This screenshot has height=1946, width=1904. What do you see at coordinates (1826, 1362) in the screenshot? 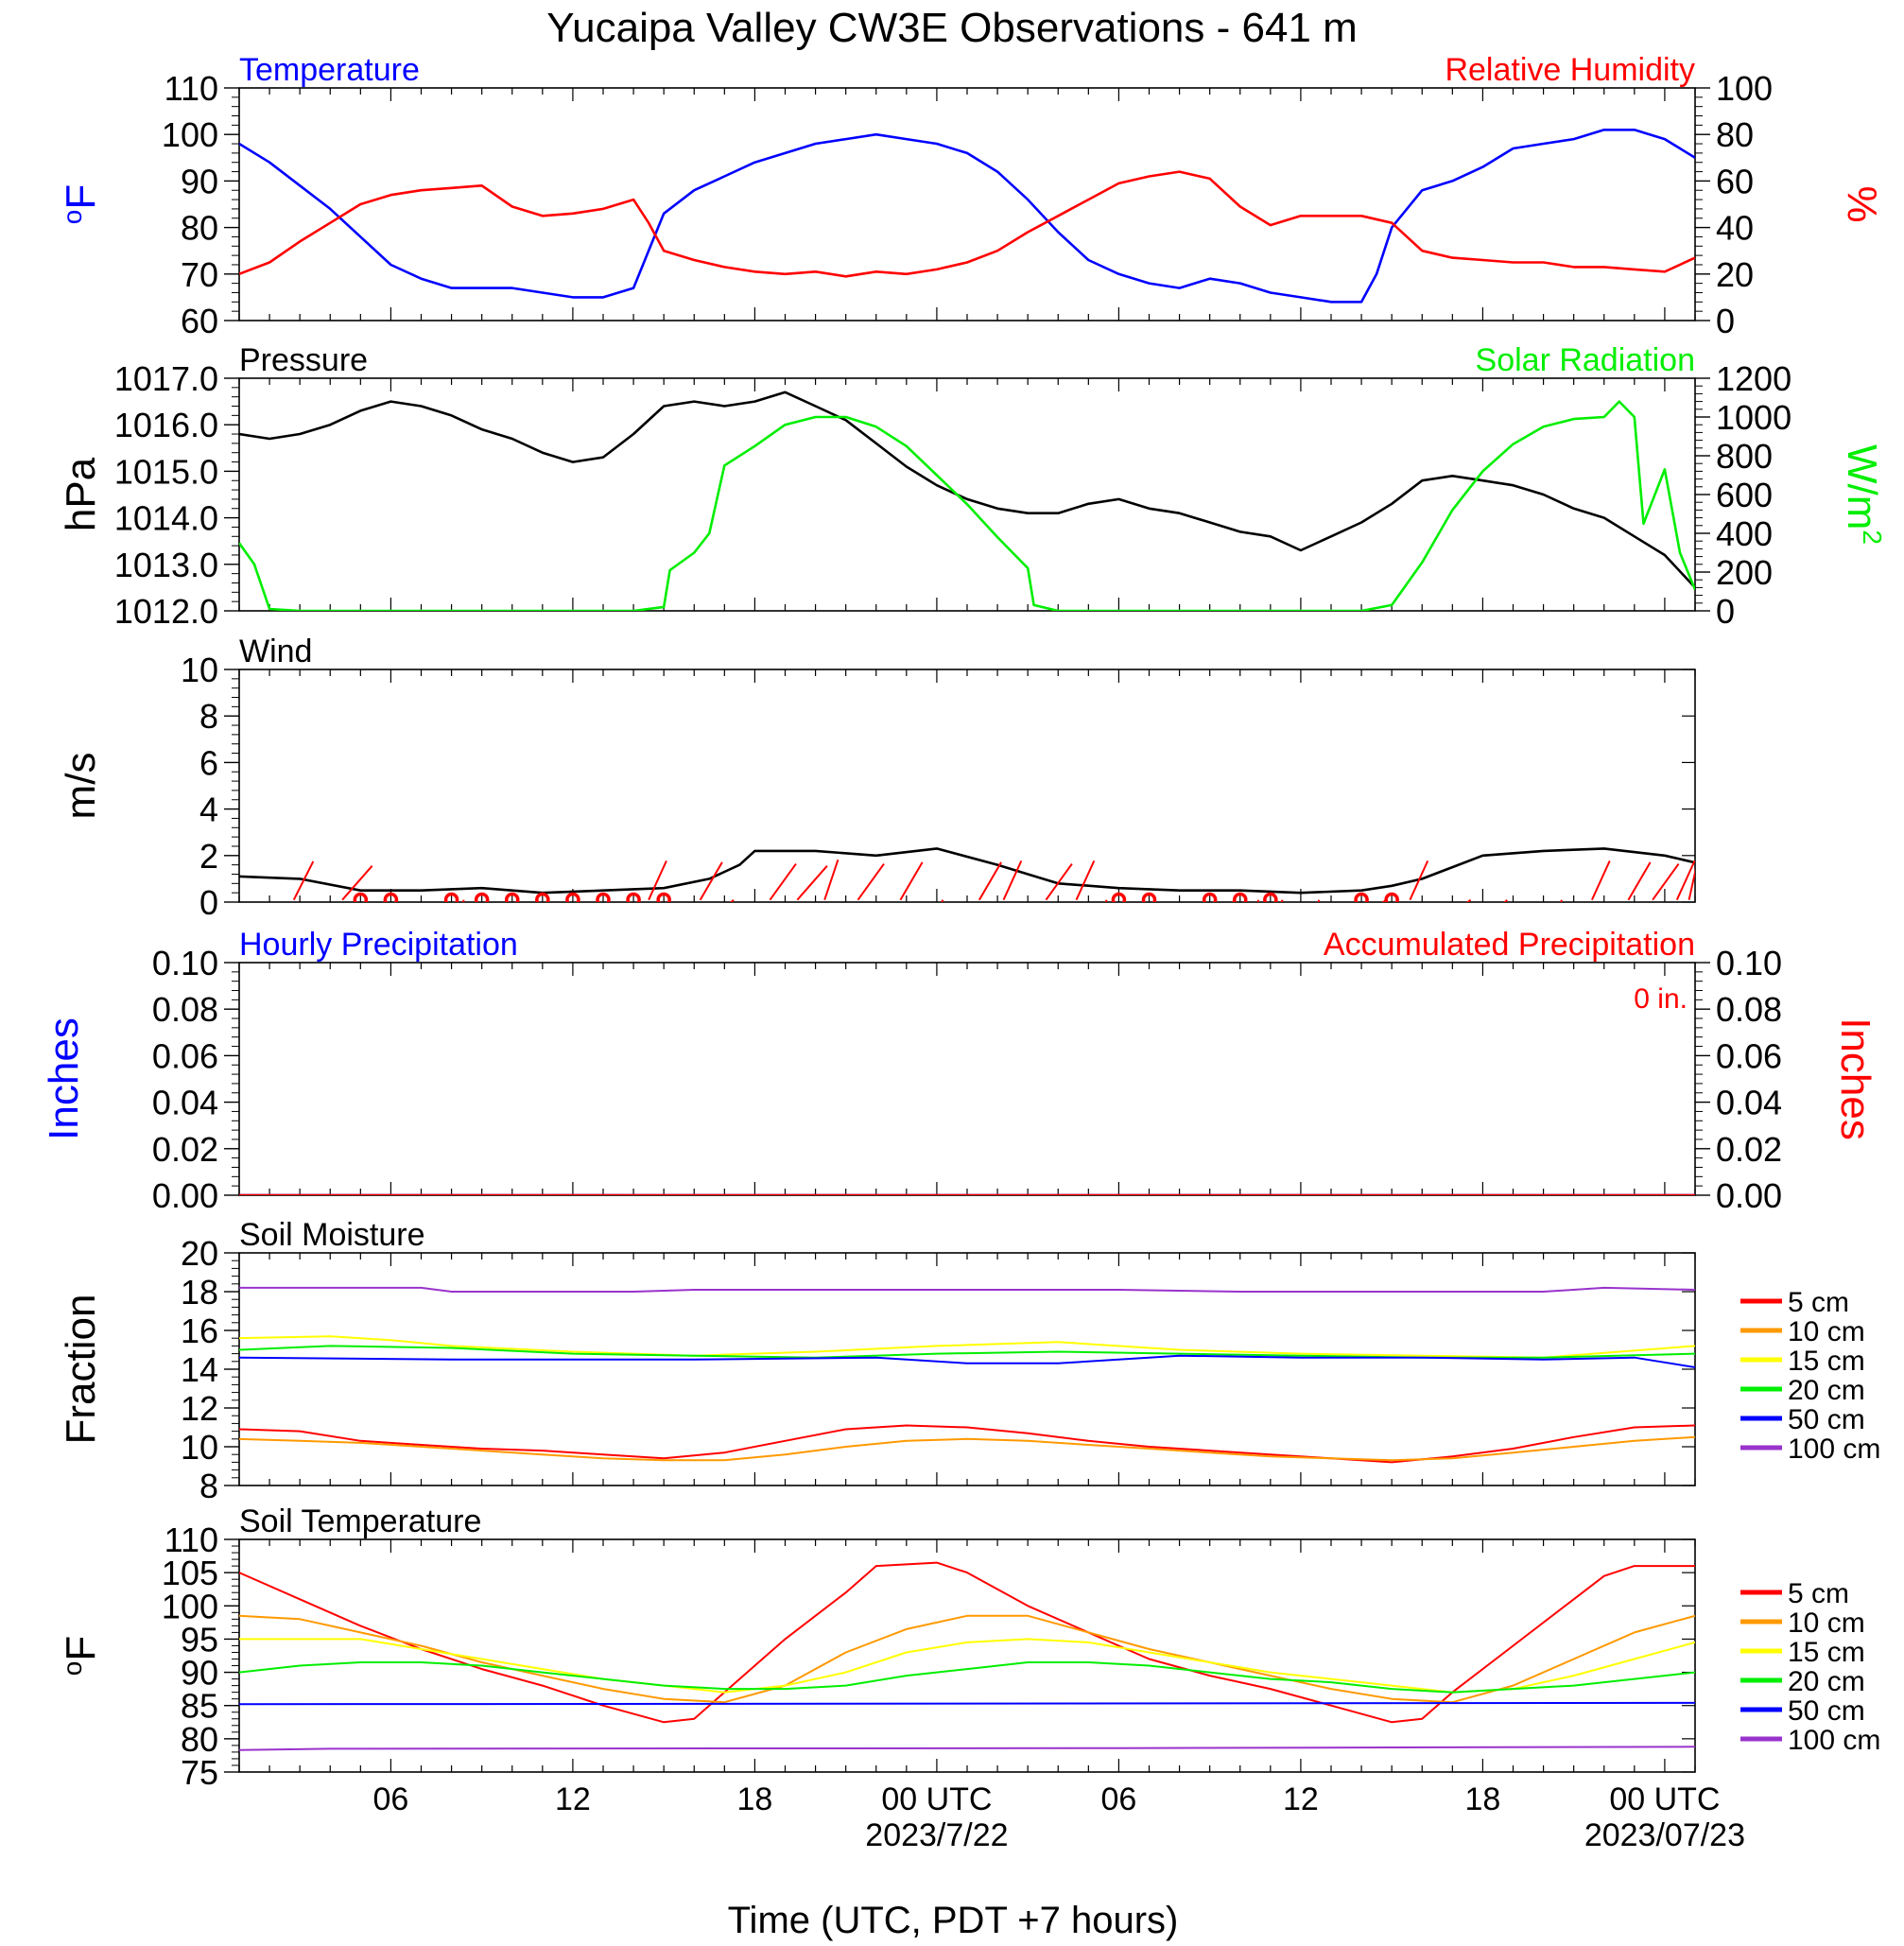
I see `legend-label-depth_15: 15 cm` at bounding box center [1826, 1362].